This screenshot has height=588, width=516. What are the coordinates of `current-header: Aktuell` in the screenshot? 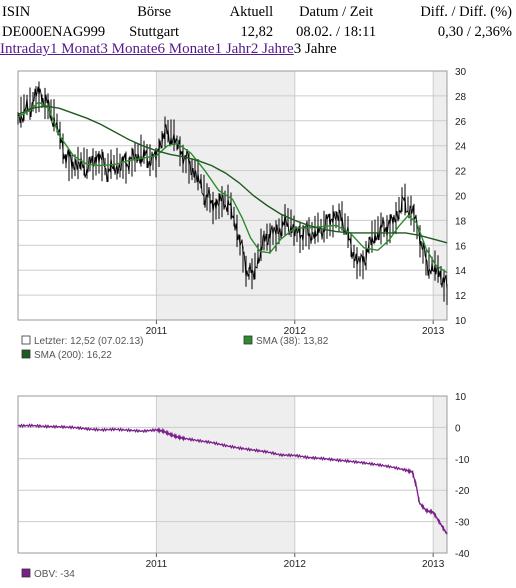 It's located at (251, 11).